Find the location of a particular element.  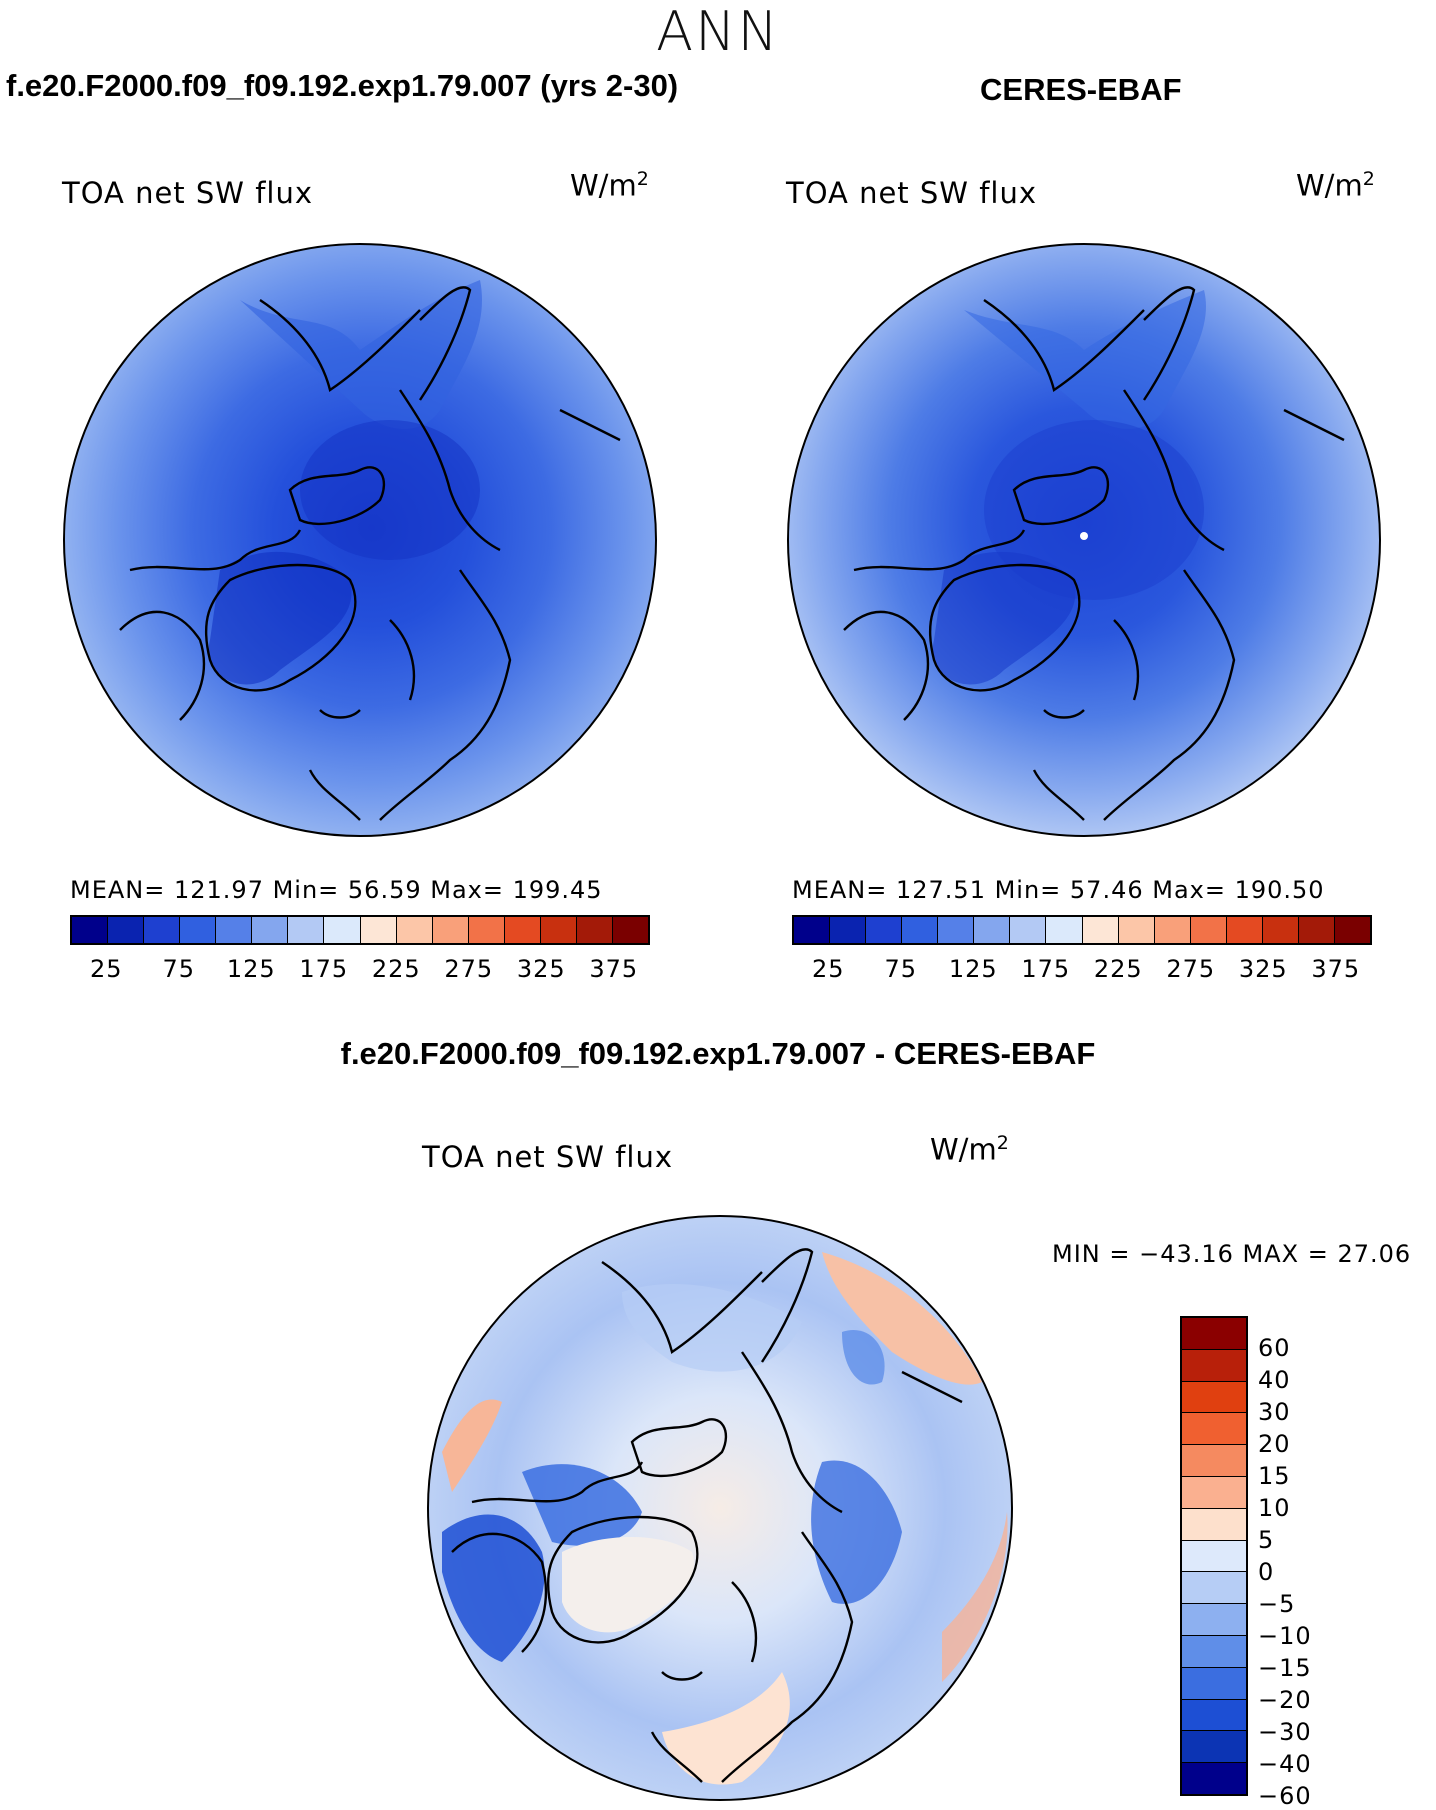

model-colorbar is located at coordinates (360, 930).